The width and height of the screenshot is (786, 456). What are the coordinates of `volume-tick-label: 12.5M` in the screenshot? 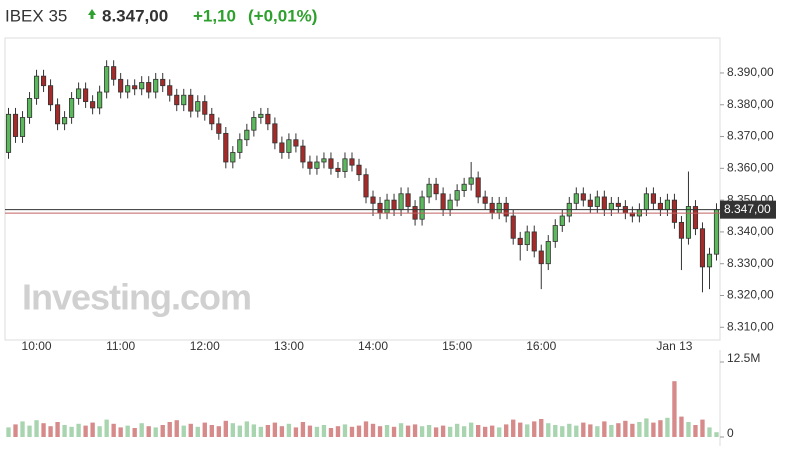 It's located at (743, 358).